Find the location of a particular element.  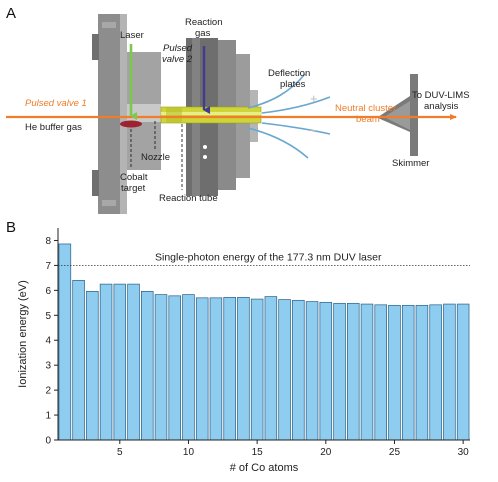

y-tick-label: 4 is located at coordinates (48, 341).